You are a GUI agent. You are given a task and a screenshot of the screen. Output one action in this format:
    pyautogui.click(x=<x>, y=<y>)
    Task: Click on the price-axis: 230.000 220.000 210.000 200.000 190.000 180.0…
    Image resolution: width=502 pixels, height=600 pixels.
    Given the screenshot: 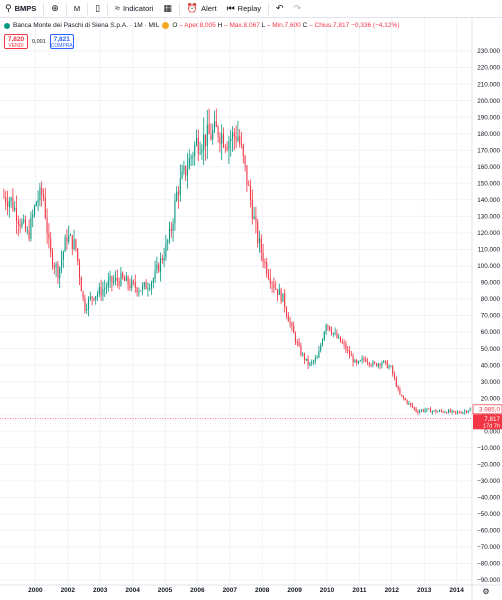 What is the action you would take?
    pyautogui.click(x=486, y=309)
    